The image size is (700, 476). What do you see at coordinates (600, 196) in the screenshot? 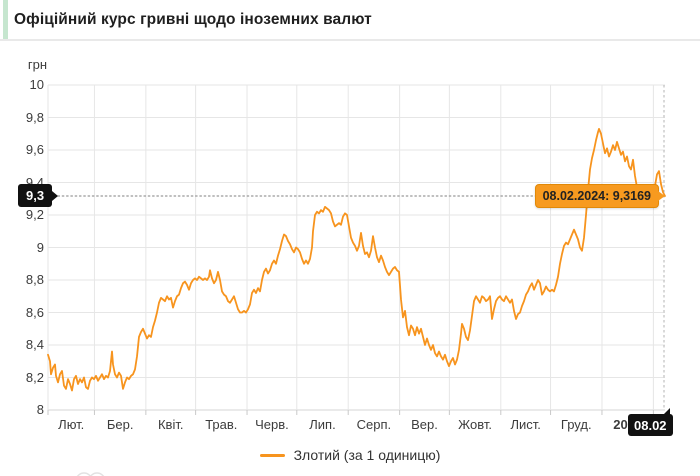
I see `chart-tooltip: 08.02.2024: 9,3169` at bounding box center [600, 196].